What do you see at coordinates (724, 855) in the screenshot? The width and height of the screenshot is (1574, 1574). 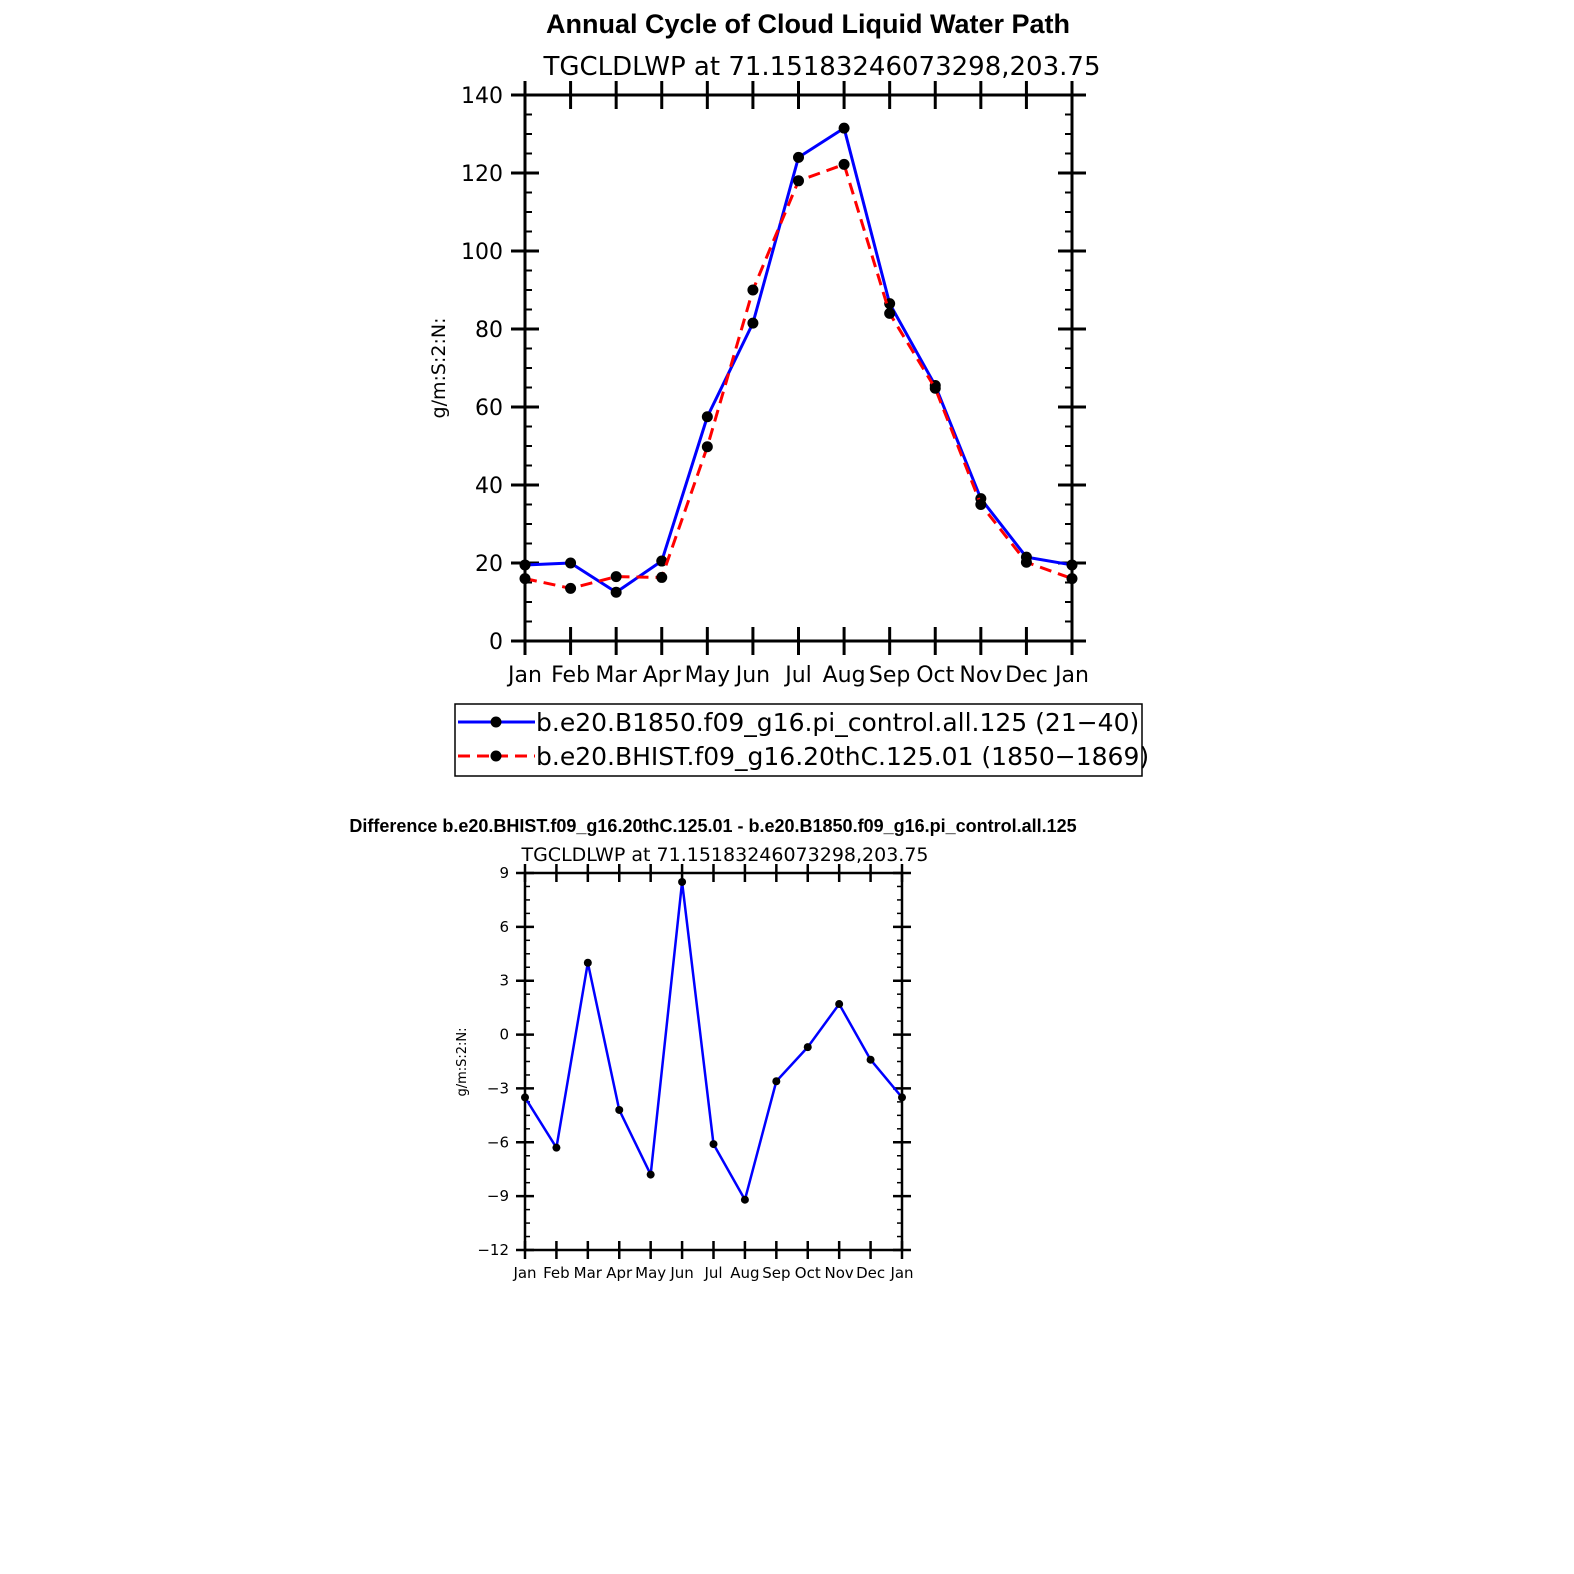 I see `difference-chart-subtitle: TGCLDLWP at 71.15183246073298,203.75` at bounding box center [724, 855].